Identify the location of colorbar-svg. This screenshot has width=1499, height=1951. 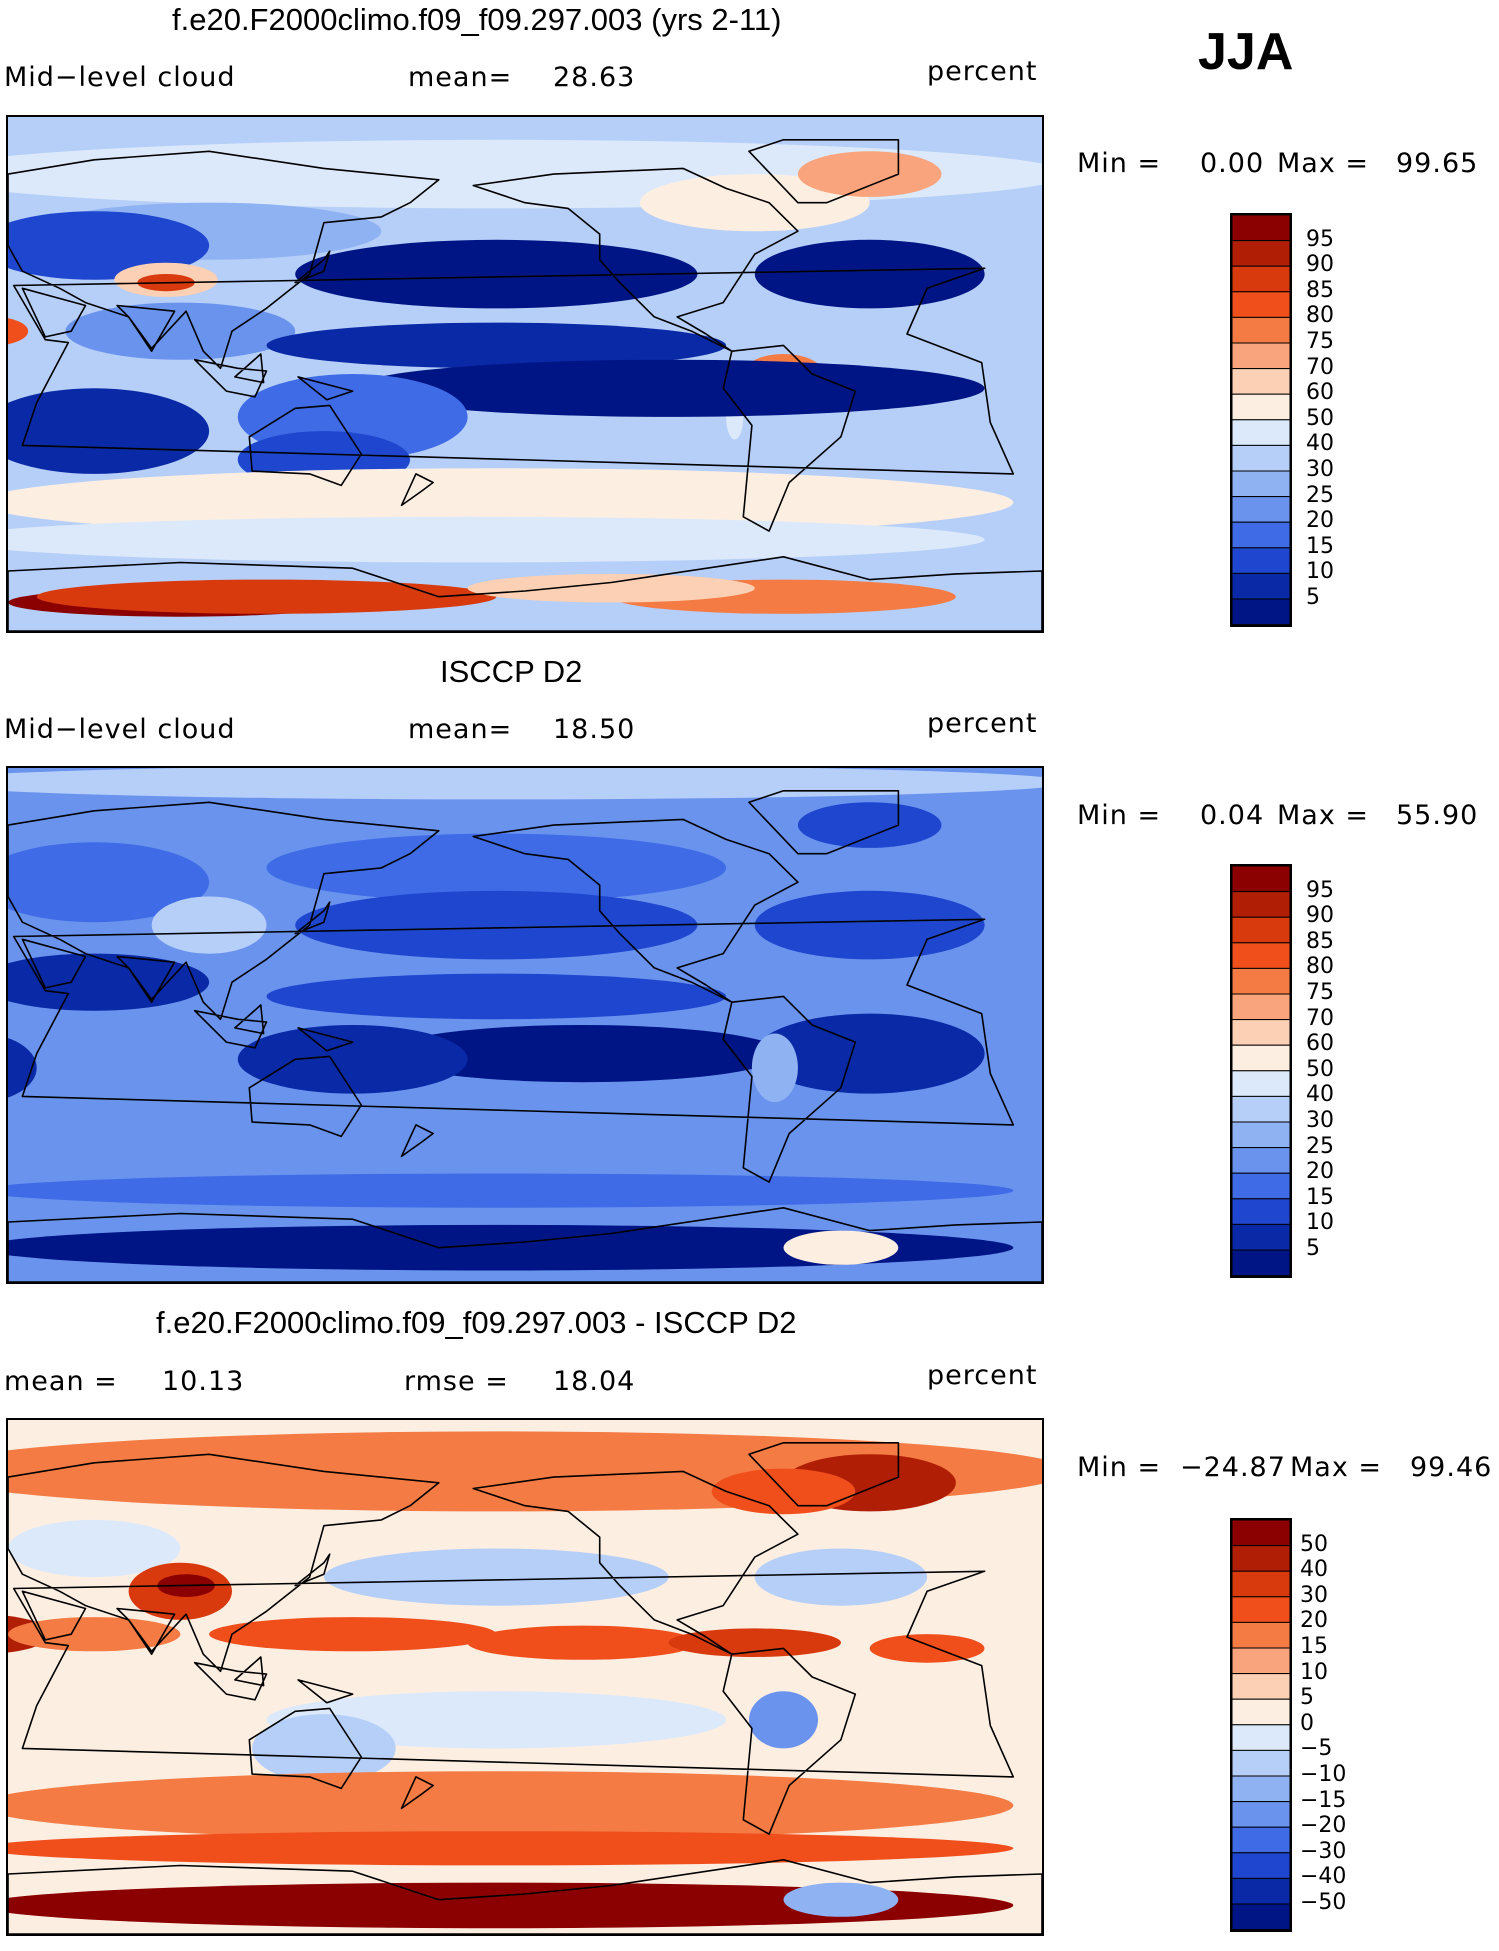
(1261, 420).